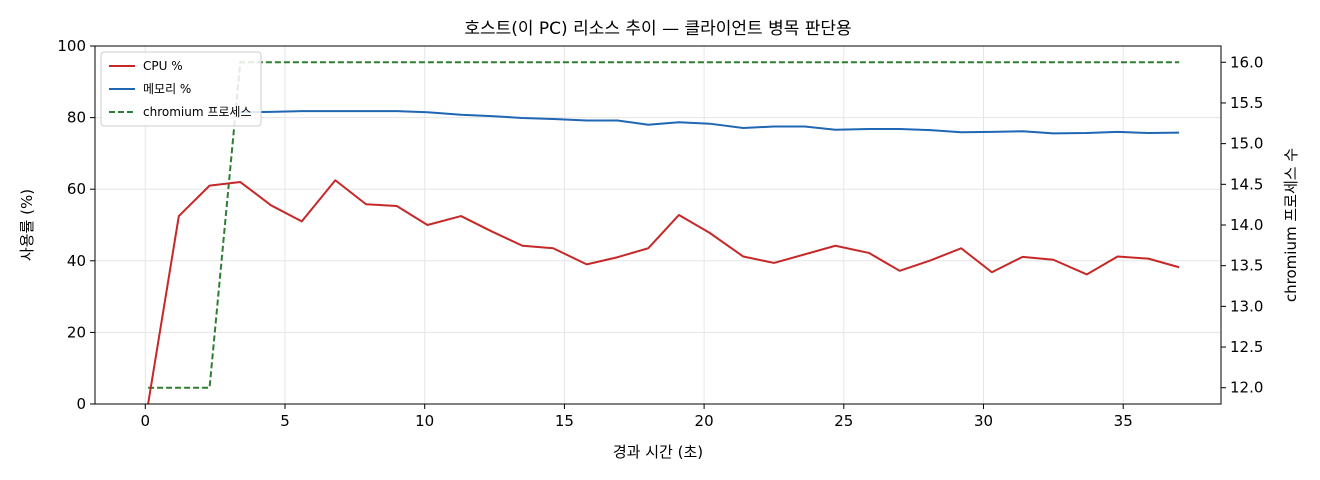 This screenshot has height=480, width=1320. What do you see at coordinates (27, 225) in the screenshot?
I see `y-axis-label: 사용률 (%)` at bounding box center [27, 225].